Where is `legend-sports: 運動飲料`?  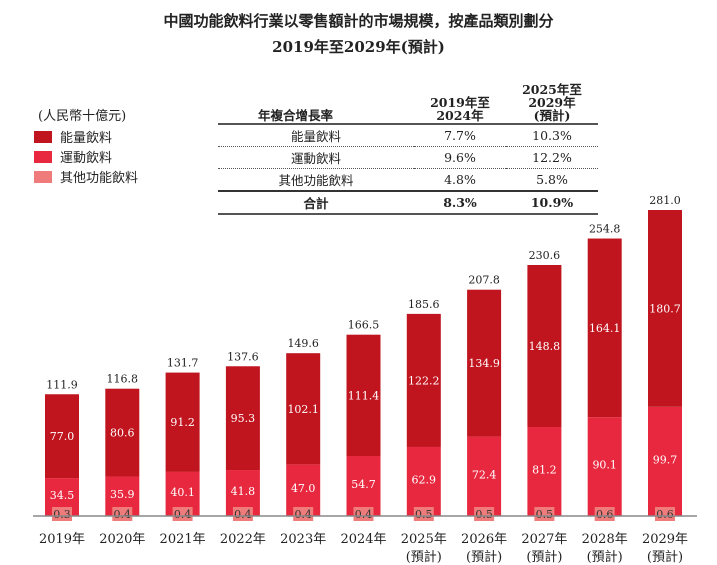
legend-sports: 運動飲料 is located at coordinates (73, 156).